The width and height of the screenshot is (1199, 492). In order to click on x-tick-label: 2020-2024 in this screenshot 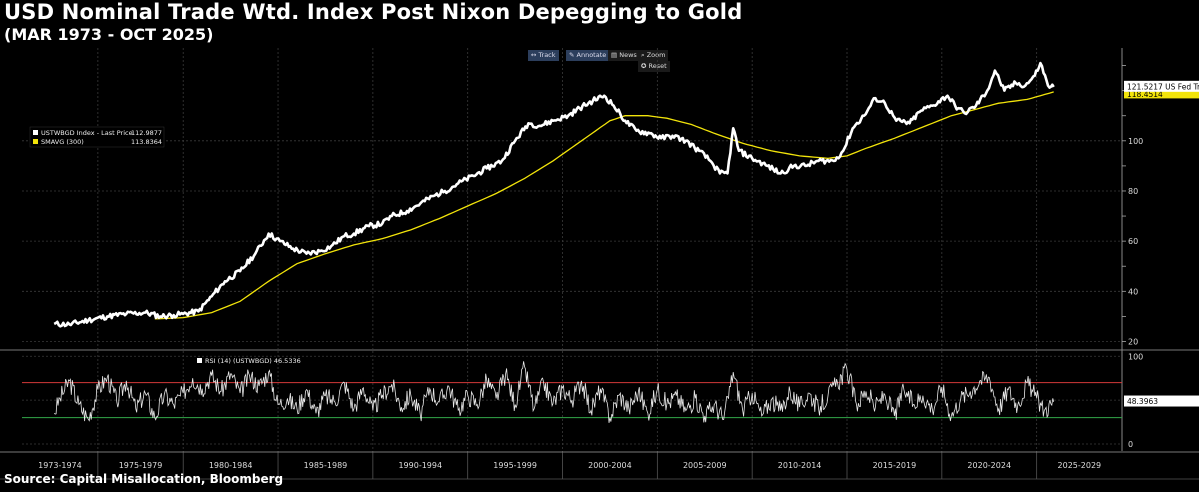, I will do `click(989, 465)`.